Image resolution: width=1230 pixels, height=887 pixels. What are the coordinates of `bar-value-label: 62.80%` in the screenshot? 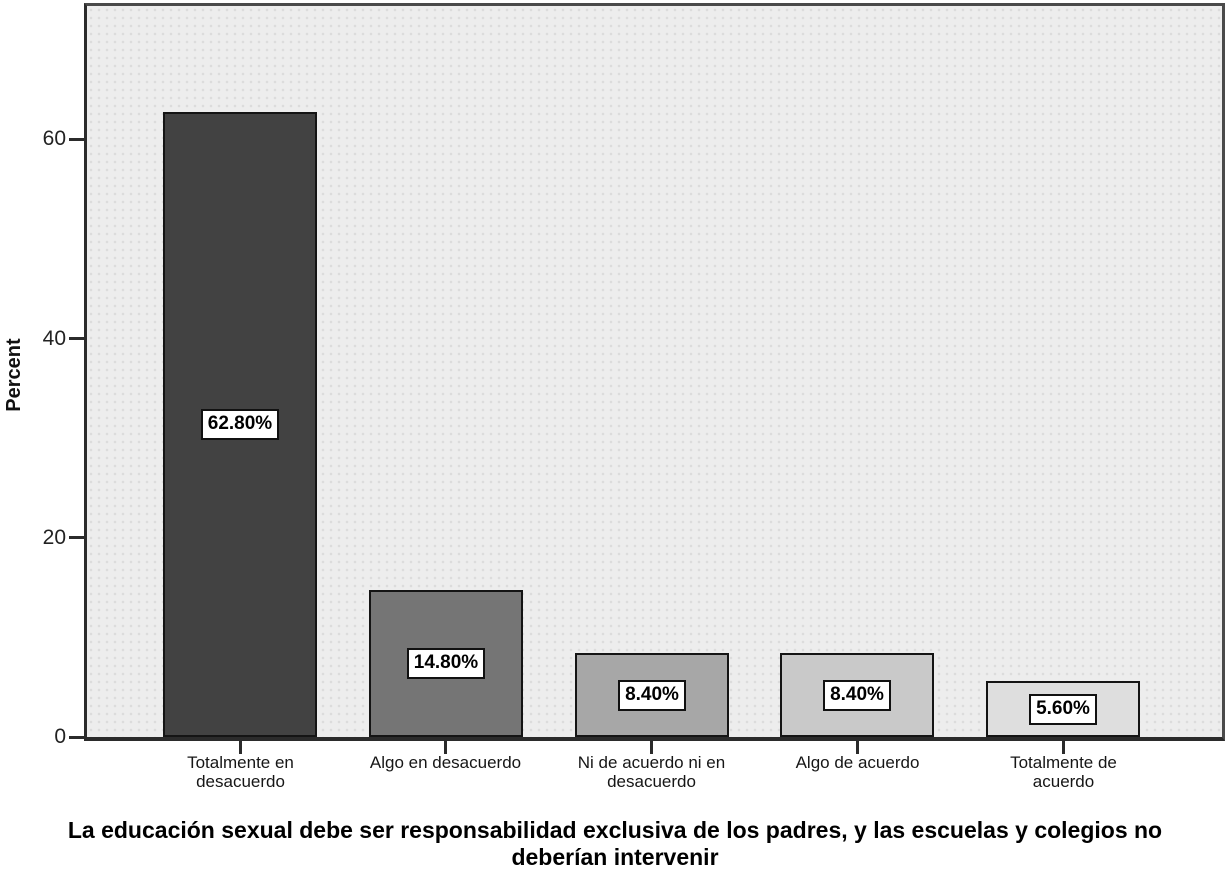 It's located at (240, 424).